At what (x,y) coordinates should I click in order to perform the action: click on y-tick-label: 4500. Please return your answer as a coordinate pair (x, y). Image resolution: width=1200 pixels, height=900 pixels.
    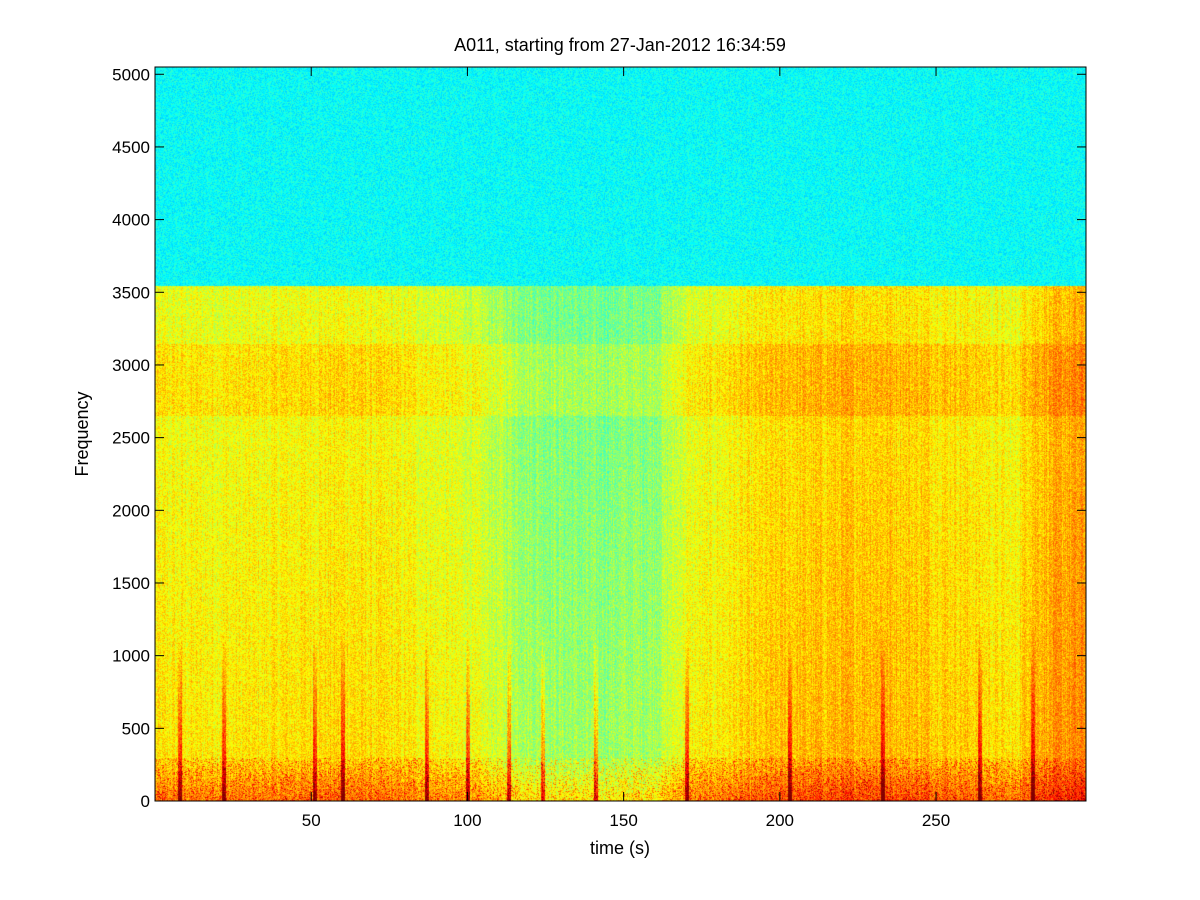
    Looking at the image, I should click on (131, 147).